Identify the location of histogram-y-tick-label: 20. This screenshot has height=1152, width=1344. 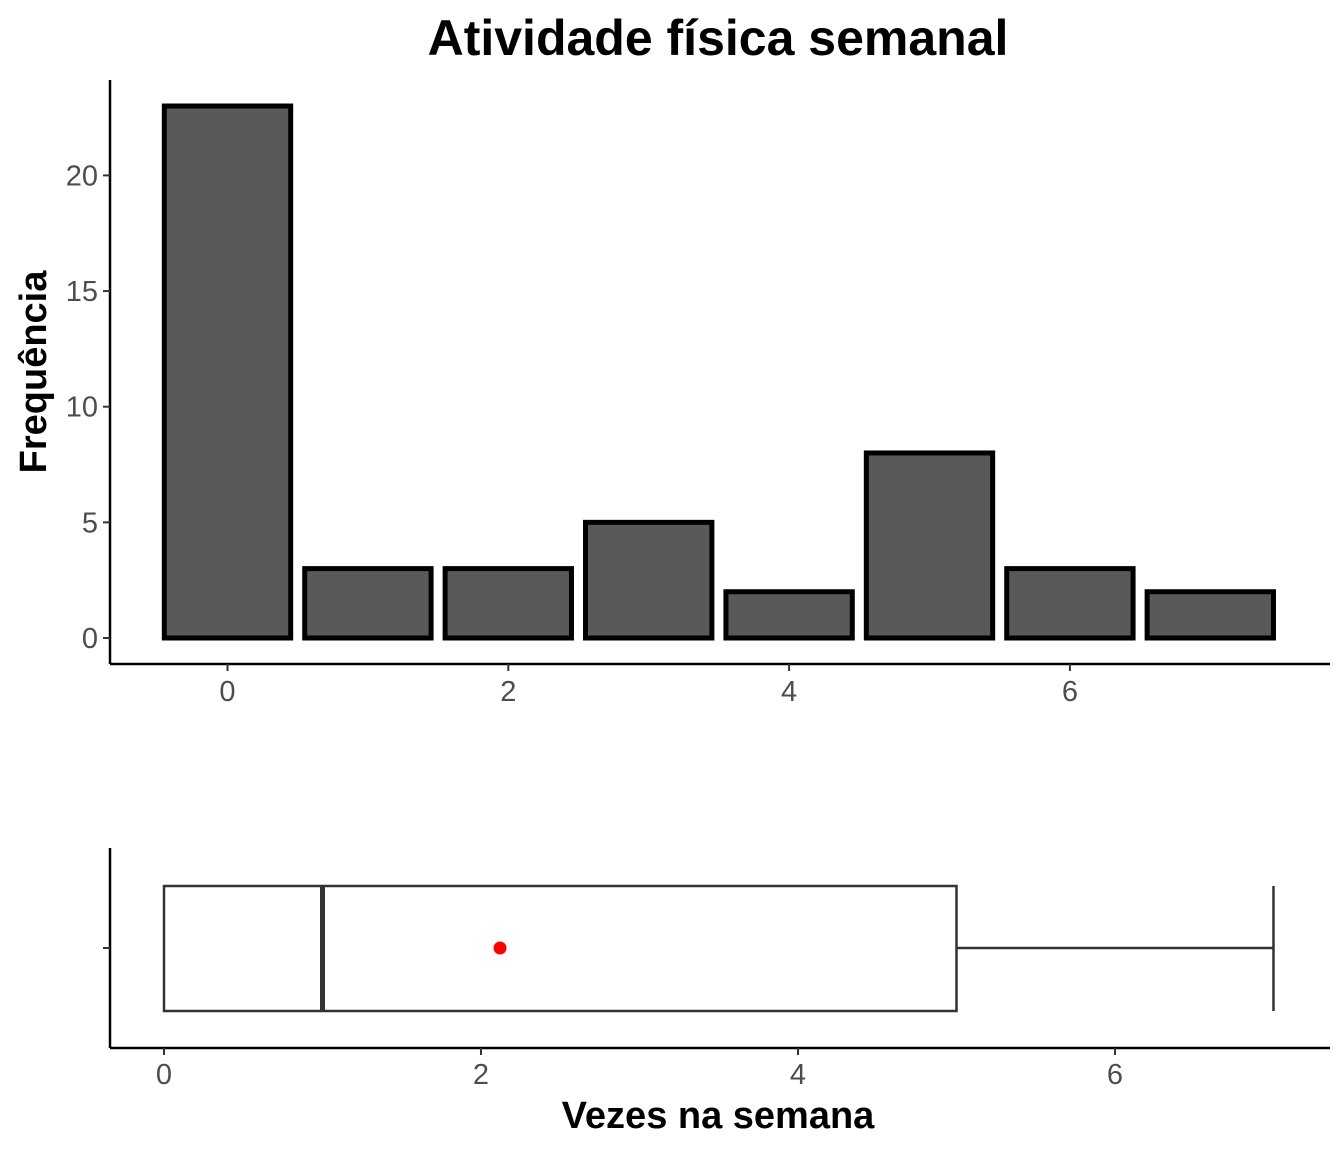
(82, 176).